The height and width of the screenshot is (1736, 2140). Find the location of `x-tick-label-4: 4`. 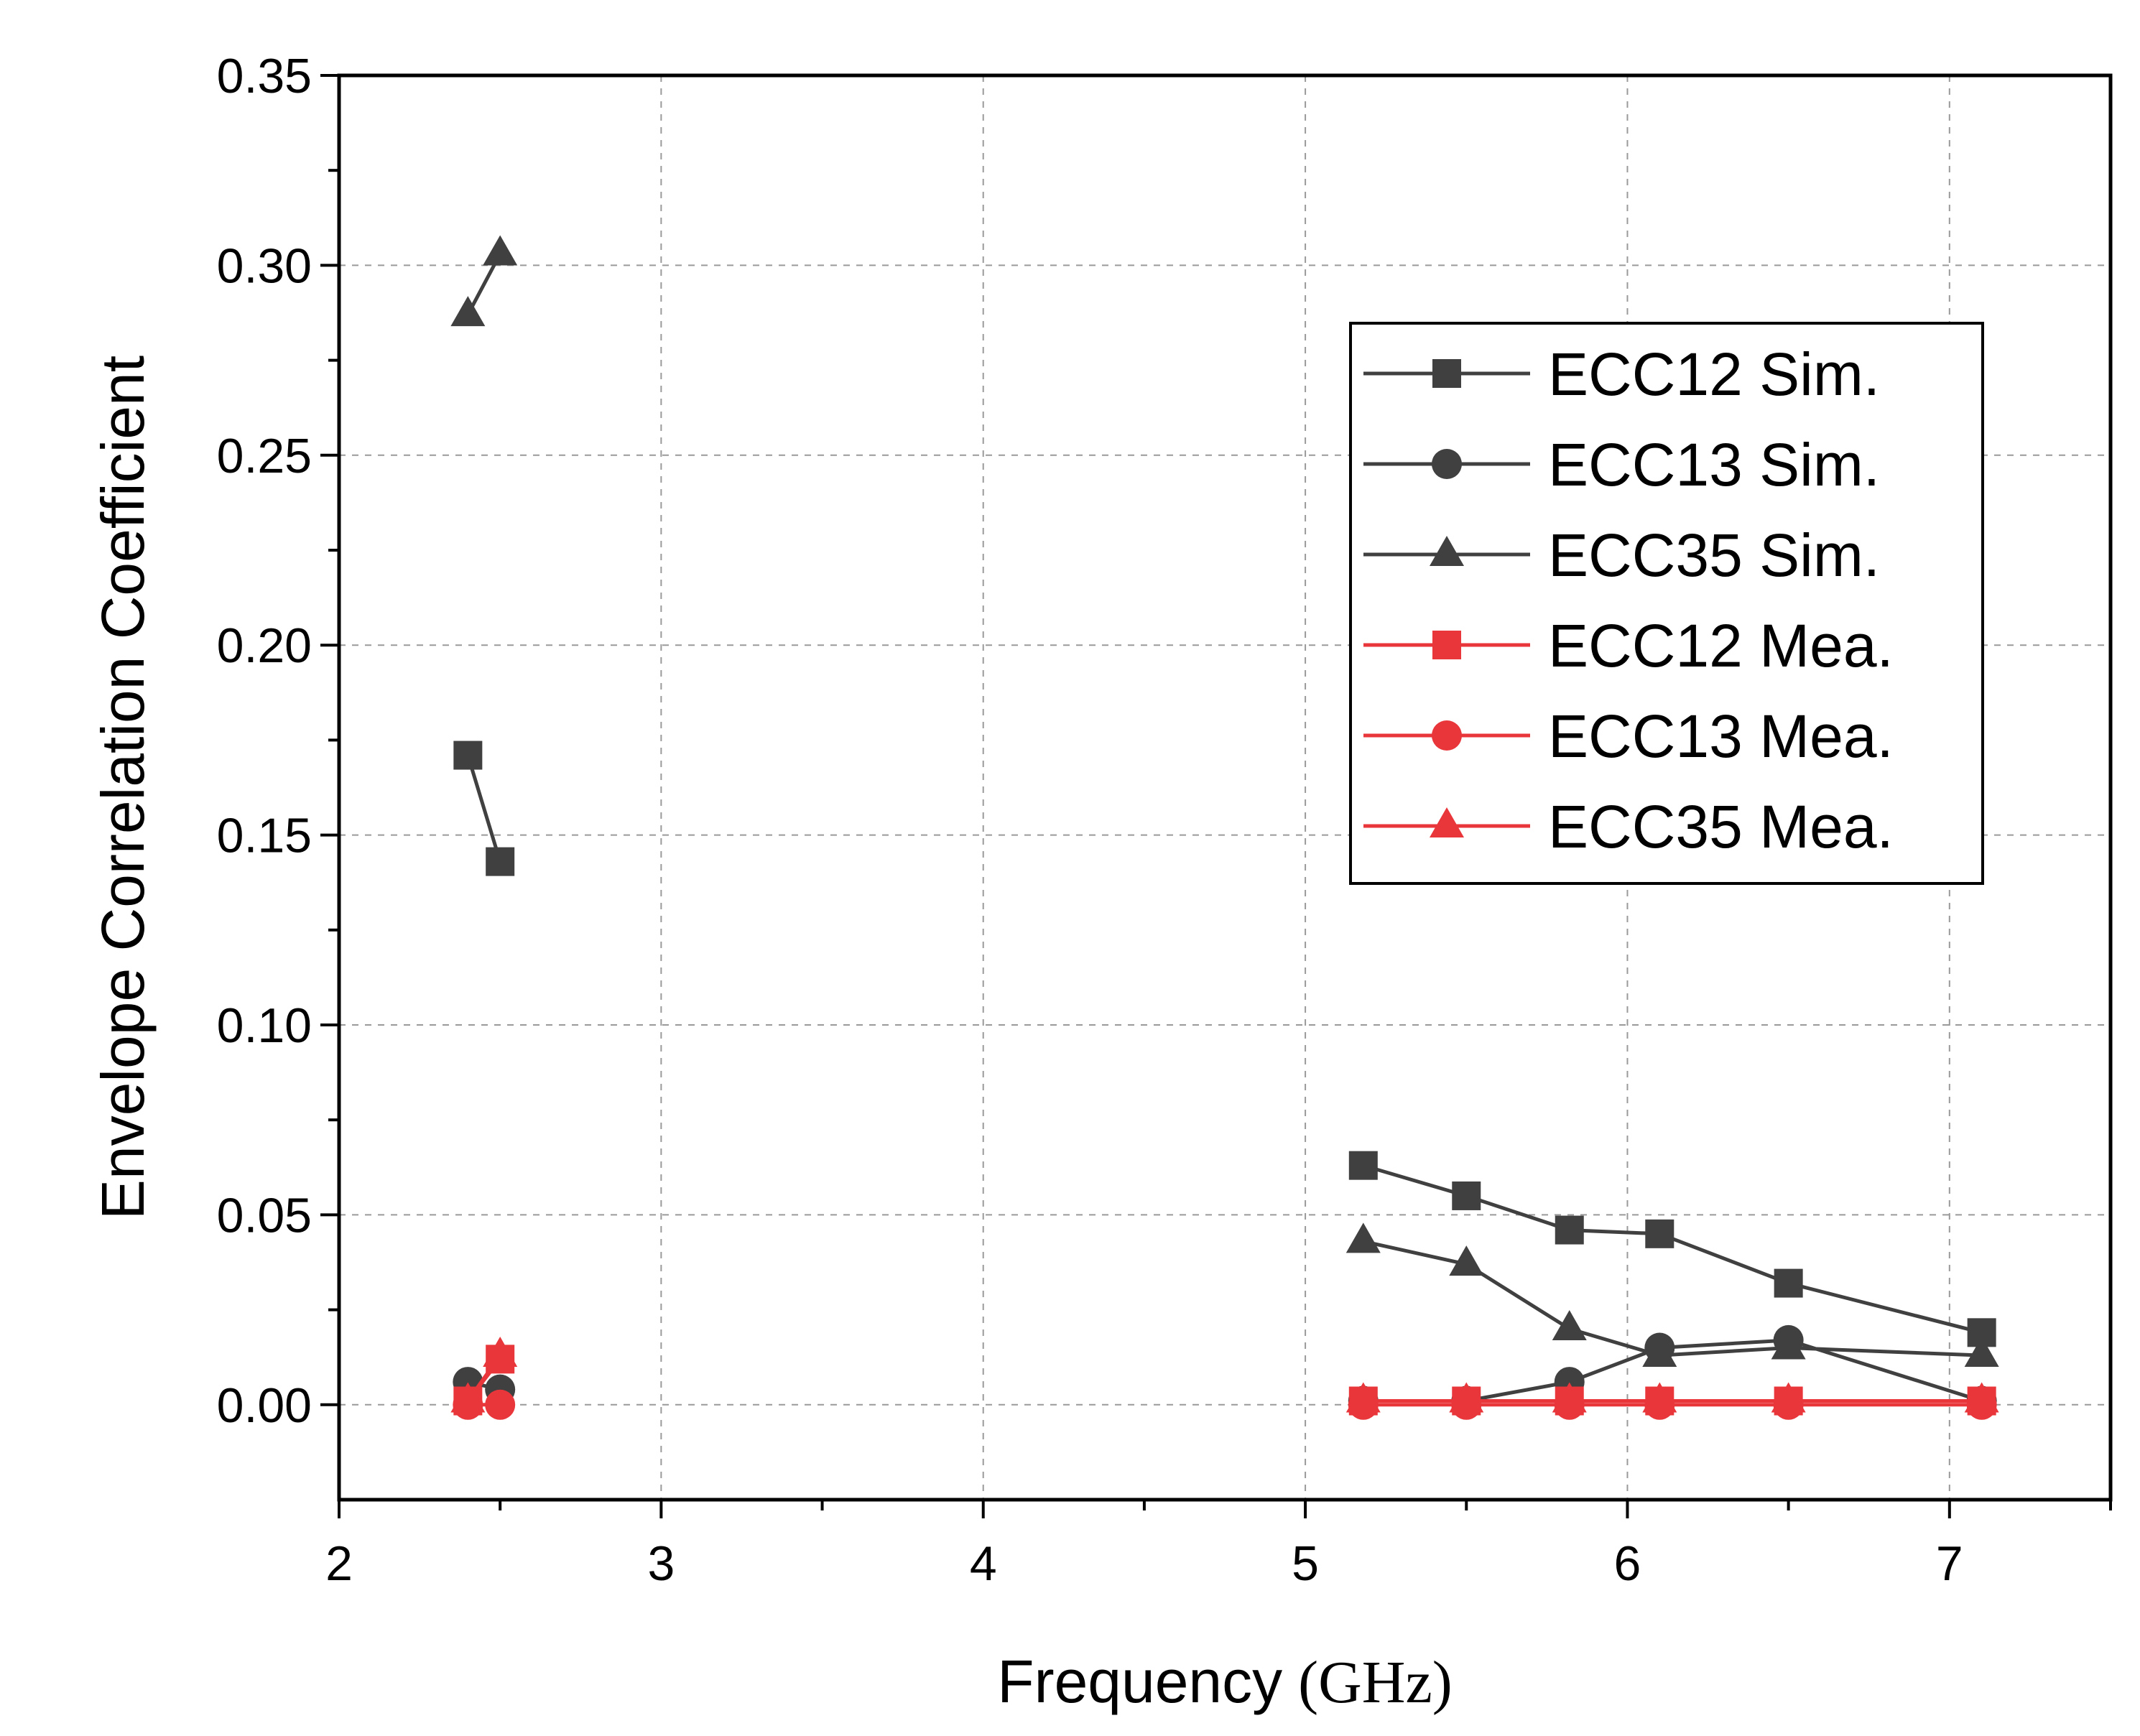

x-tick-label-4: 4 is located at coordinates (983, 1563).